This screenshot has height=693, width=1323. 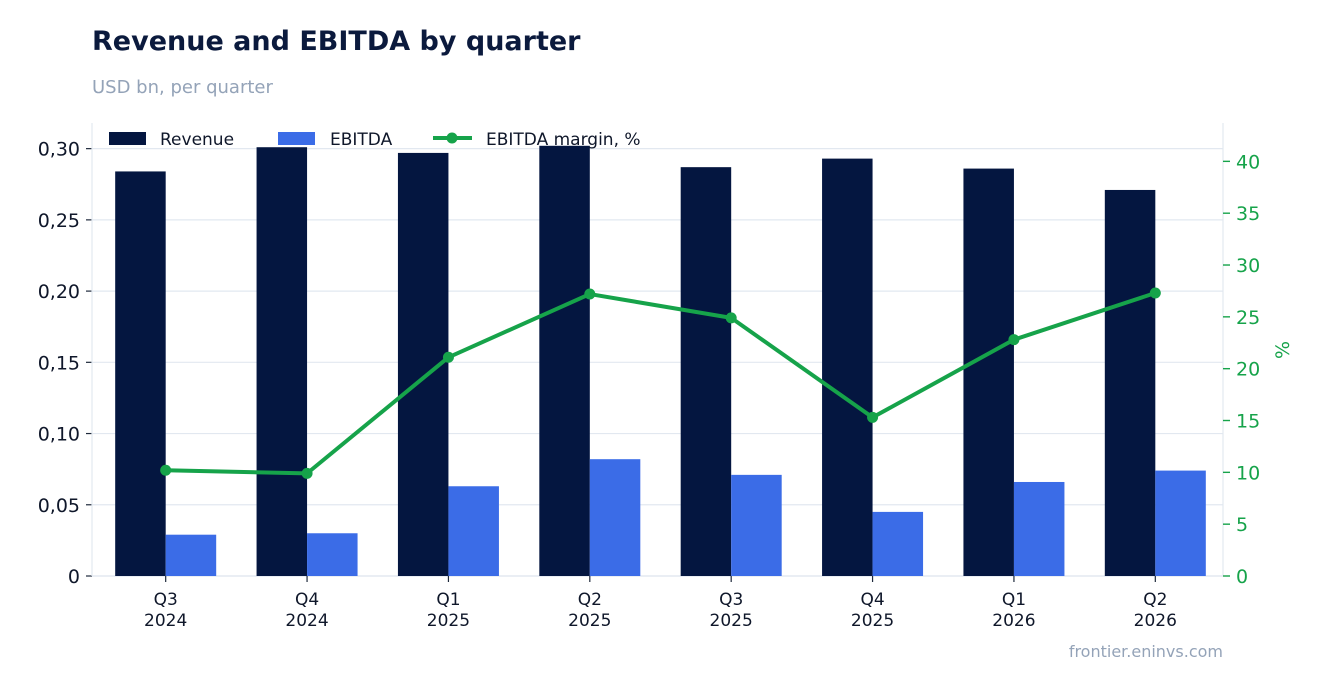 What do you see at coordinates (59, 292) in the screenshot?
I see `y-left-tick-label: 0,20` at bounding box center [59, 292].